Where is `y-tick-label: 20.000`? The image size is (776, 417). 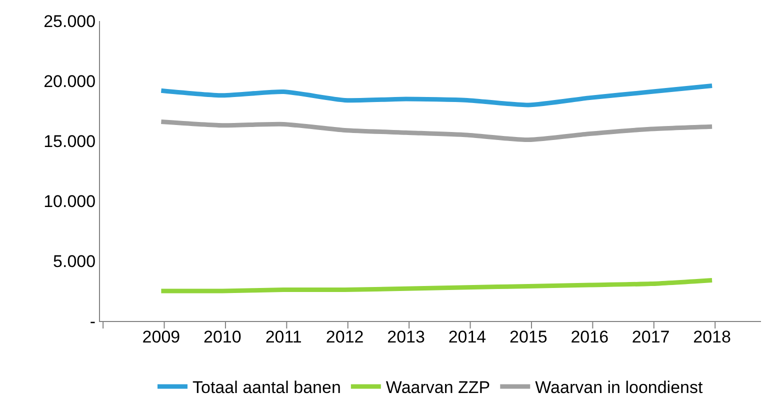
y-tick-label: 20.000 is located at coordinates (70, 81).